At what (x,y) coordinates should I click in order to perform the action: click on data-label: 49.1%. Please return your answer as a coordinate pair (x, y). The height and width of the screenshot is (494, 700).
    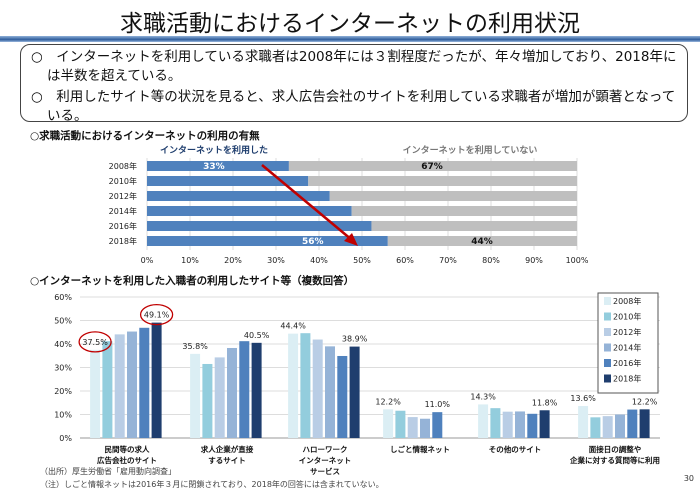
    Looking at the image, I should click on (157, 315).